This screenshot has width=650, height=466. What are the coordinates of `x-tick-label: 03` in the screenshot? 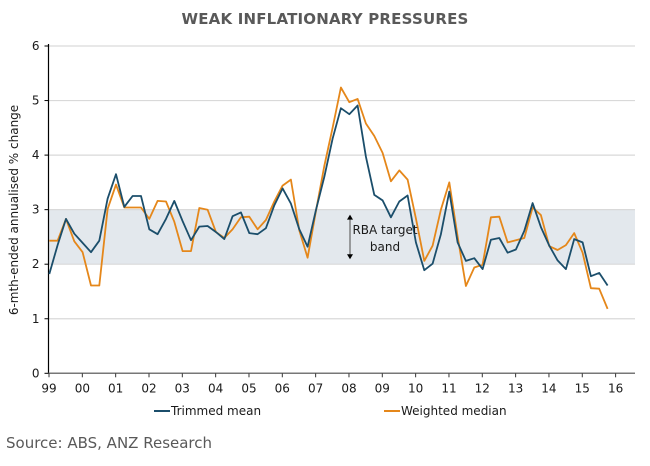 It's located at (182, 388).